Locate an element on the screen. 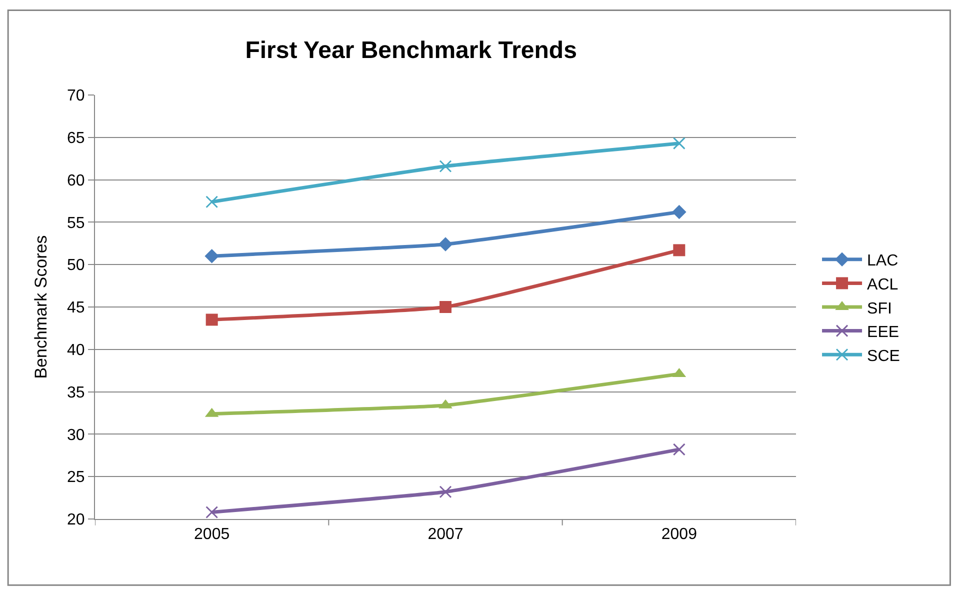 This screenshot has width=956, height=589. y-tick-label: 40 is located at coordinates (76, 350).